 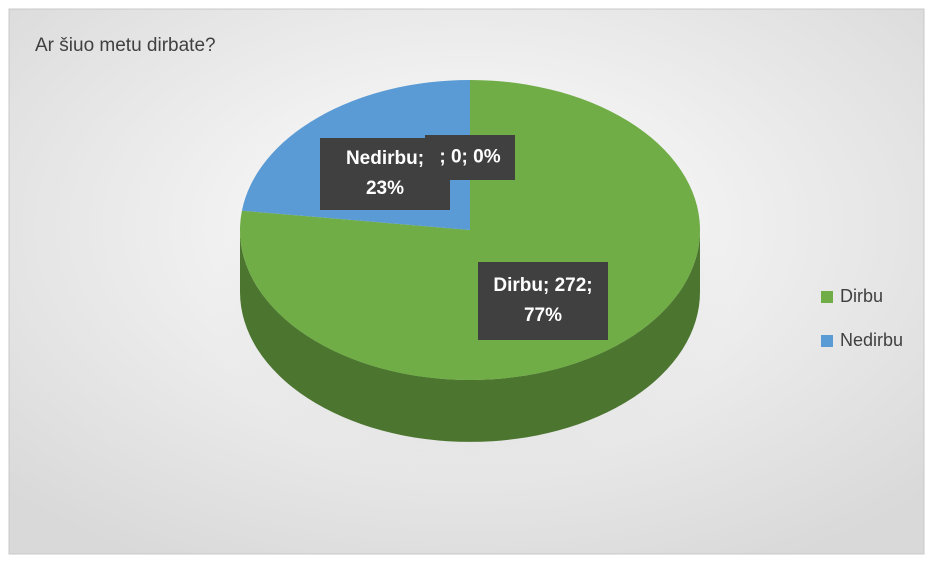 I want to click on data-label: 23%, so click(x=385, y=188).